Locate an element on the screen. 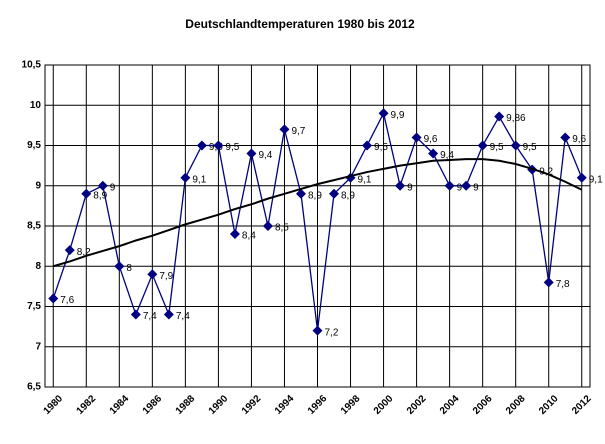  data-label: 9,2 is located at coordinates (546, 171).